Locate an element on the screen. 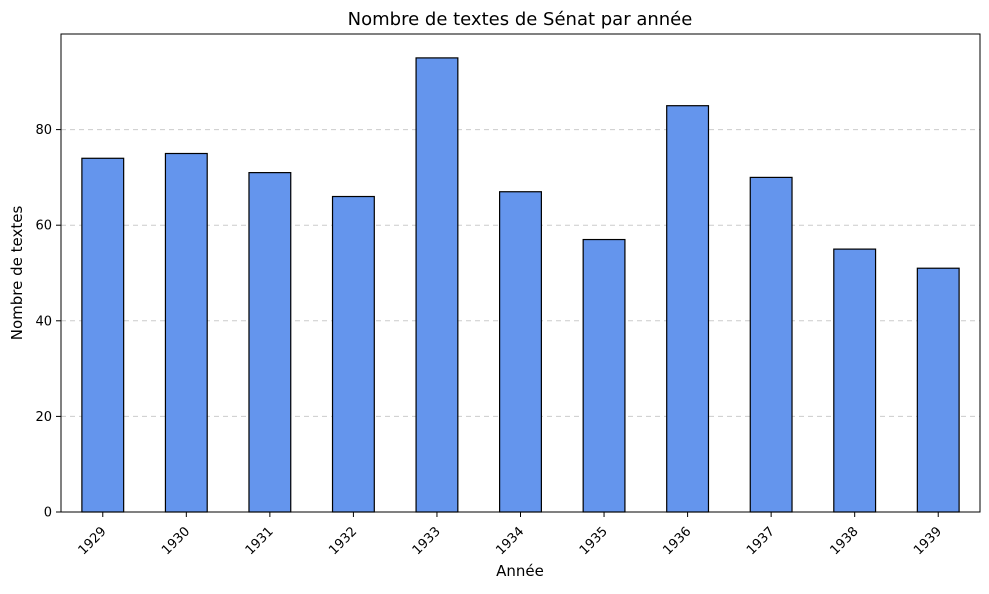  bar-1933 is located at coordinates (437, 285).